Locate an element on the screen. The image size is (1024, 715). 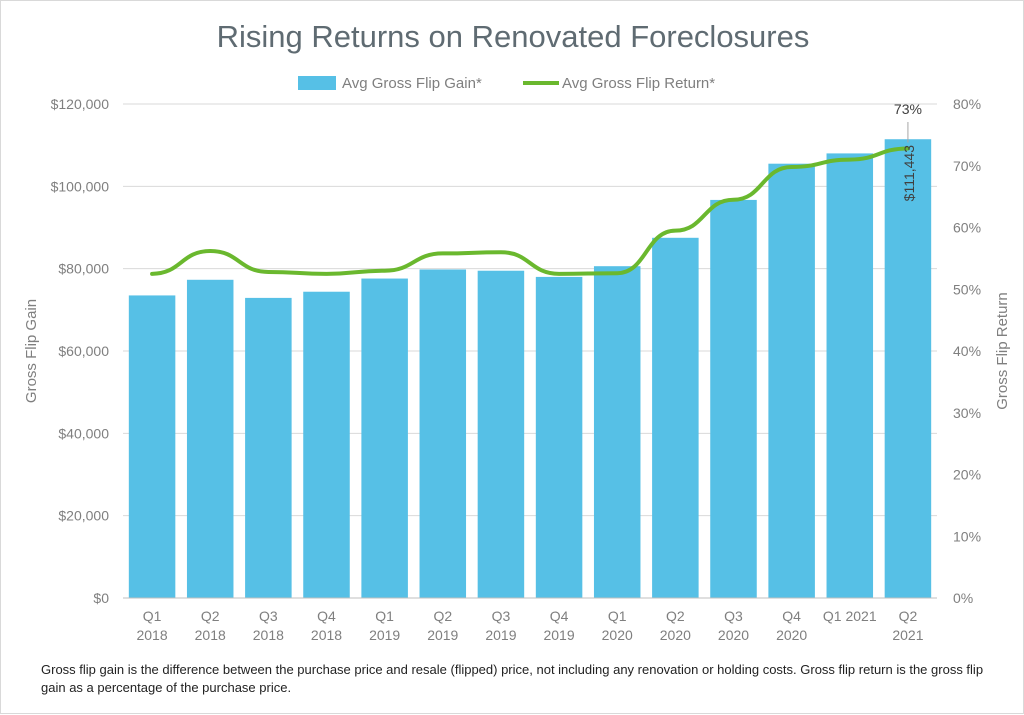
y2-tick-label: 0% is located at coordinates (963, 598).